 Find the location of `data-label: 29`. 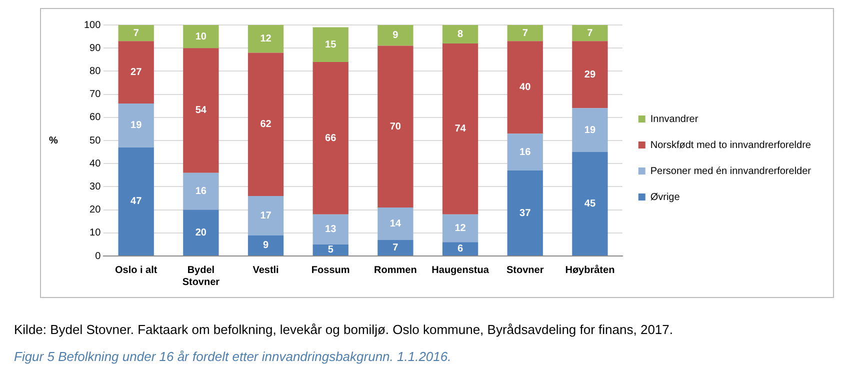

data-label: 29 is located at coordinates (590, 74).